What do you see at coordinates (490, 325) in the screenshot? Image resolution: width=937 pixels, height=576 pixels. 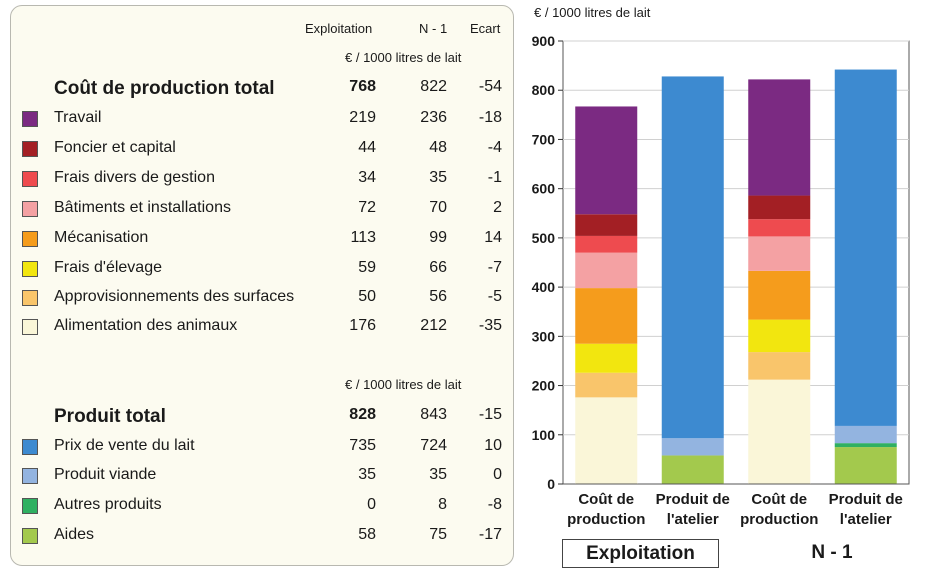 I see `row-value-ecart: -35` at bounding box center [490, 325].